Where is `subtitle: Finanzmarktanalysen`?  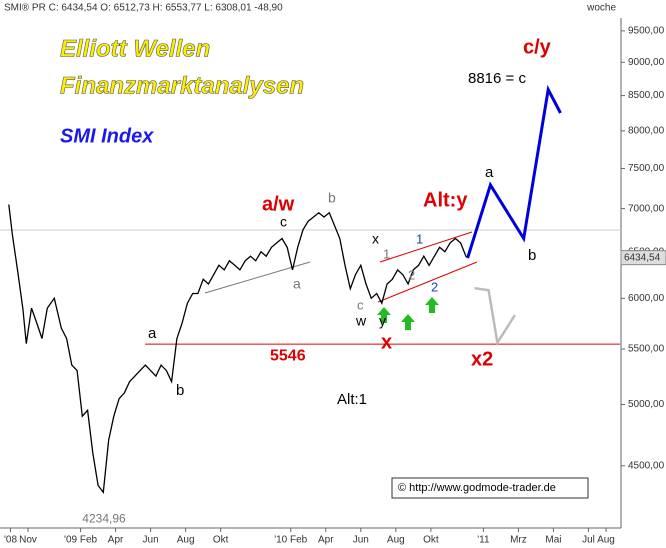 subtitle: Finanzmarktanalysen is located at coordinates (182, 85).